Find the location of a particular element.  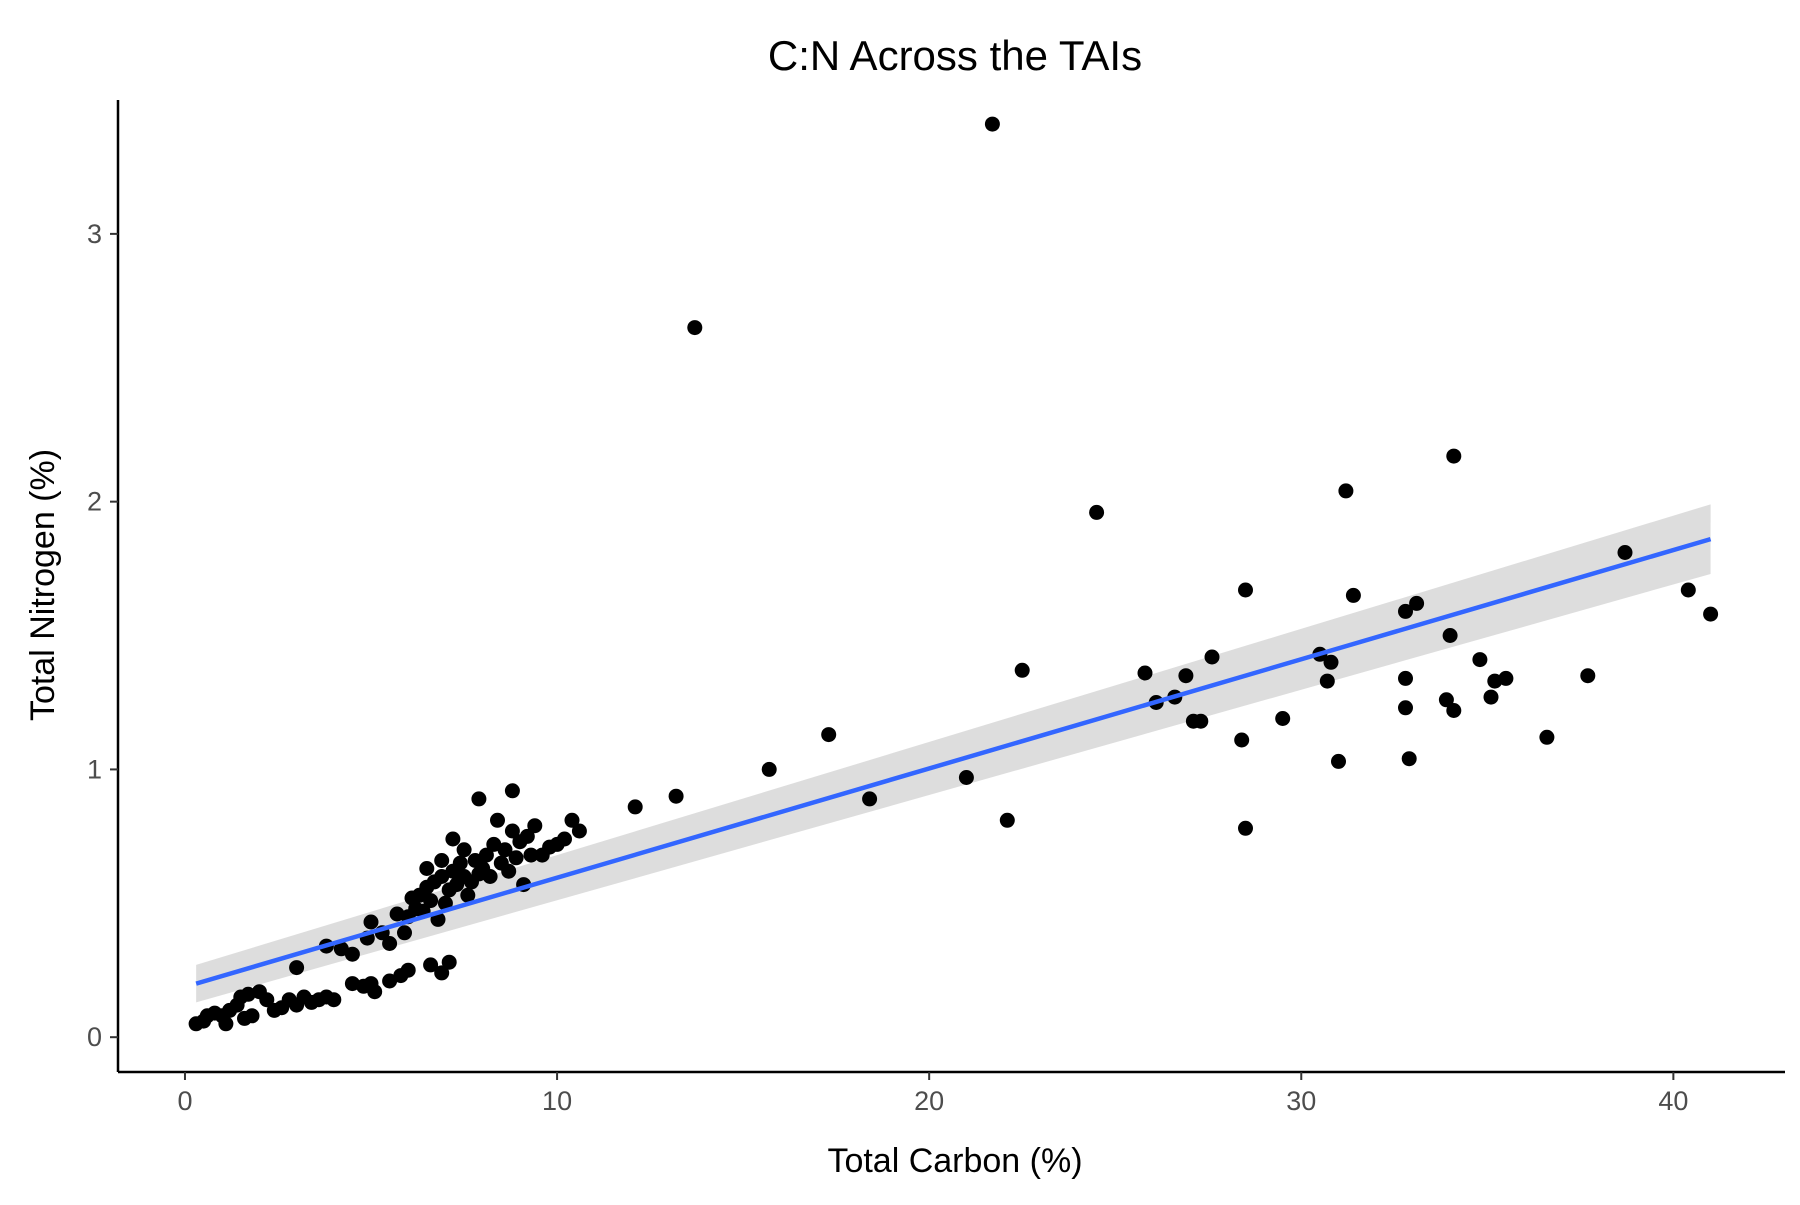

x-tick-label: 30 is located at coordinates (1301, 1101).